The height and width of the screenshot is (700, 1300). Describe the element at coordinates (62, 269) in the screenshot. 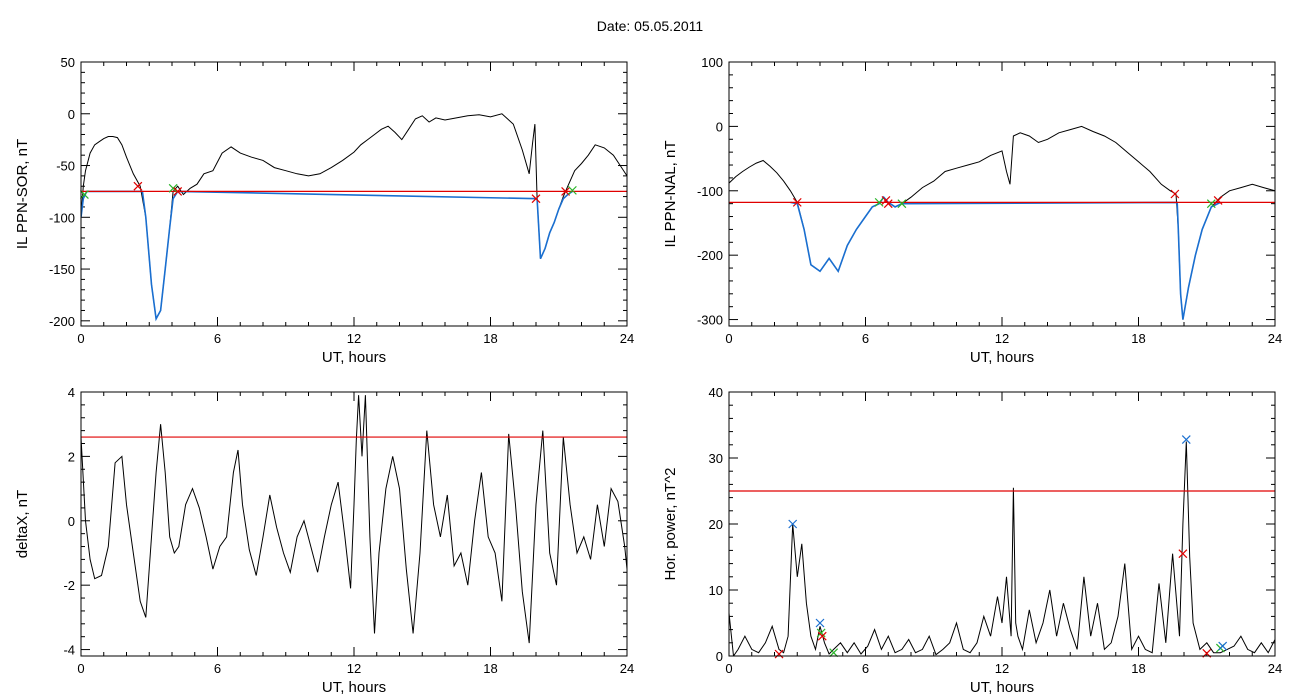

I see `y-tick-label: -150` at that location.